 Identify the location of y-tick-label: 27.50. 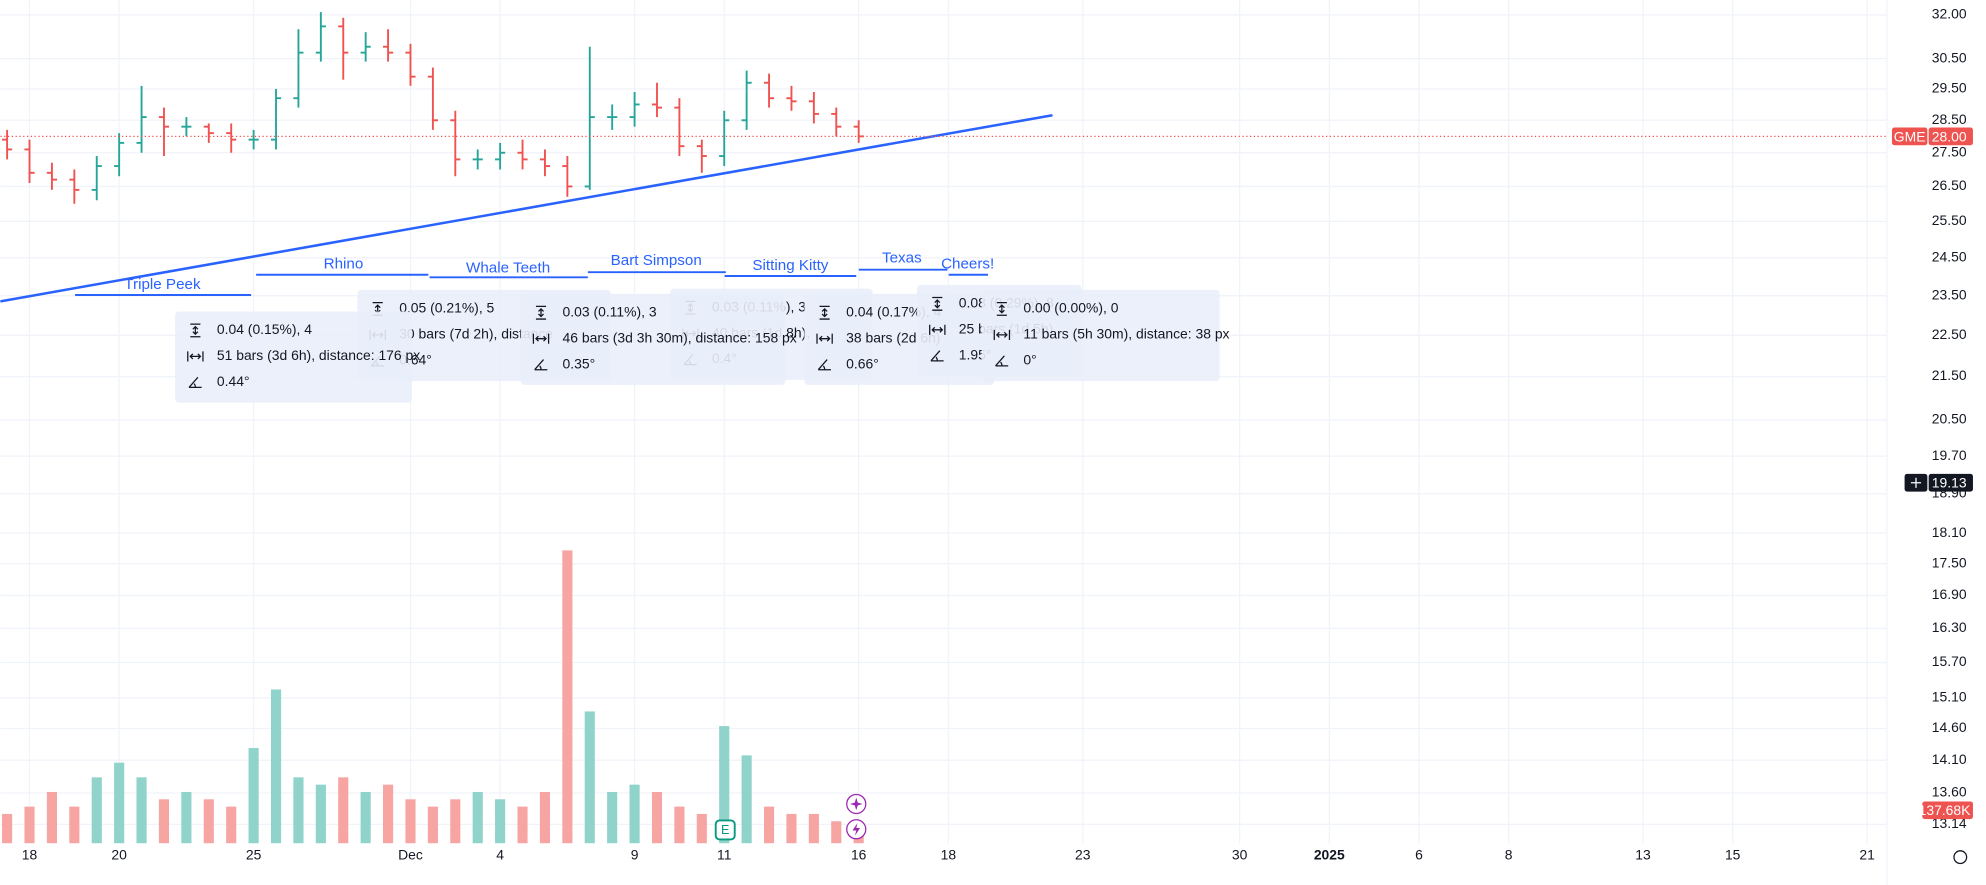
(1949, 151).